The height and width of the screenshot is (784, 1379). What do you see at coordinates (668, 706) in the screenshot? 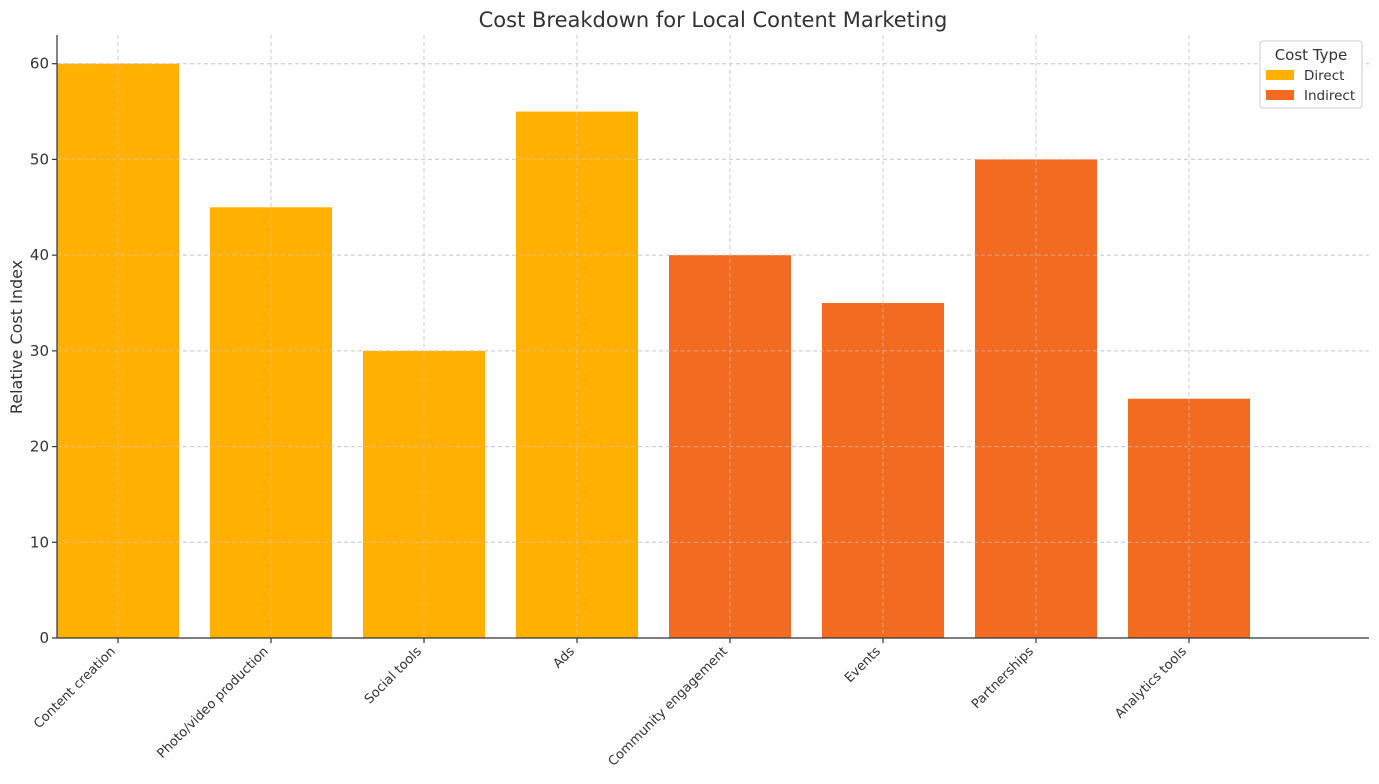
I see `x-tick-label: Community engagement` at bounding box center [668, 706].